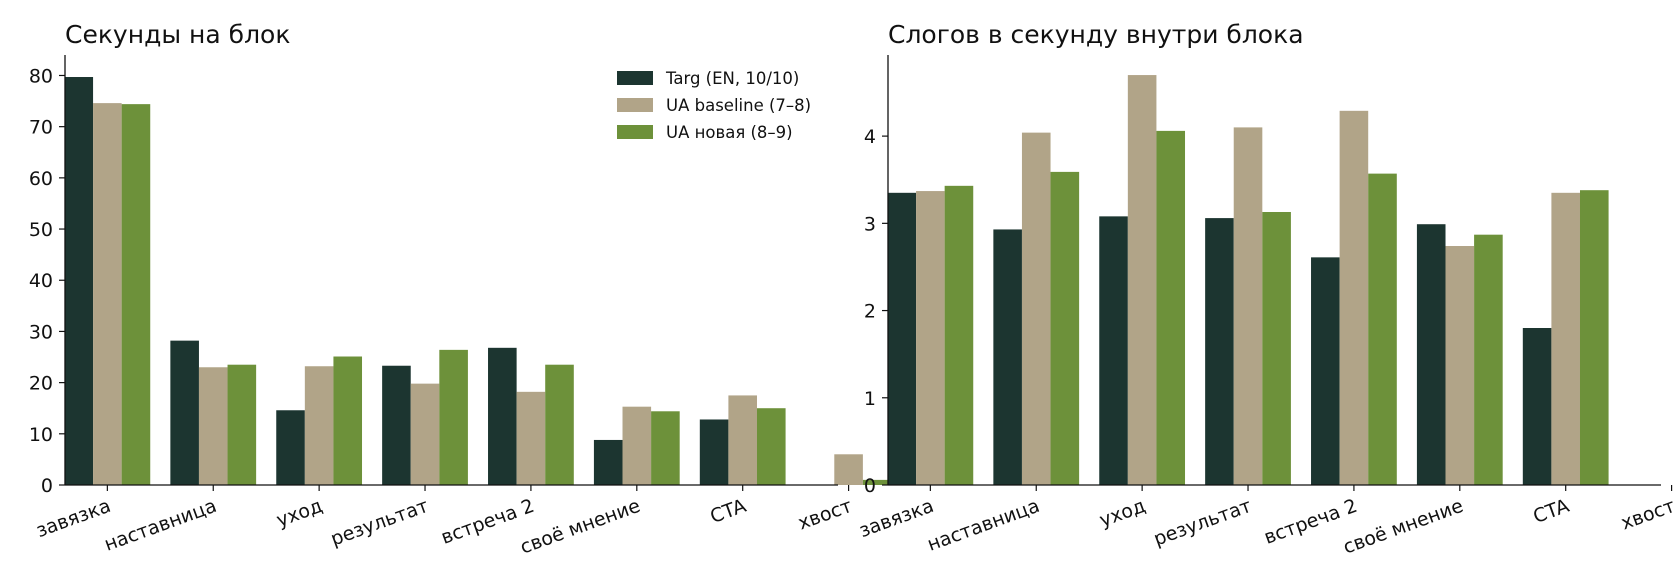  I want to click on y-tick-label: 40, so click(41, 281).